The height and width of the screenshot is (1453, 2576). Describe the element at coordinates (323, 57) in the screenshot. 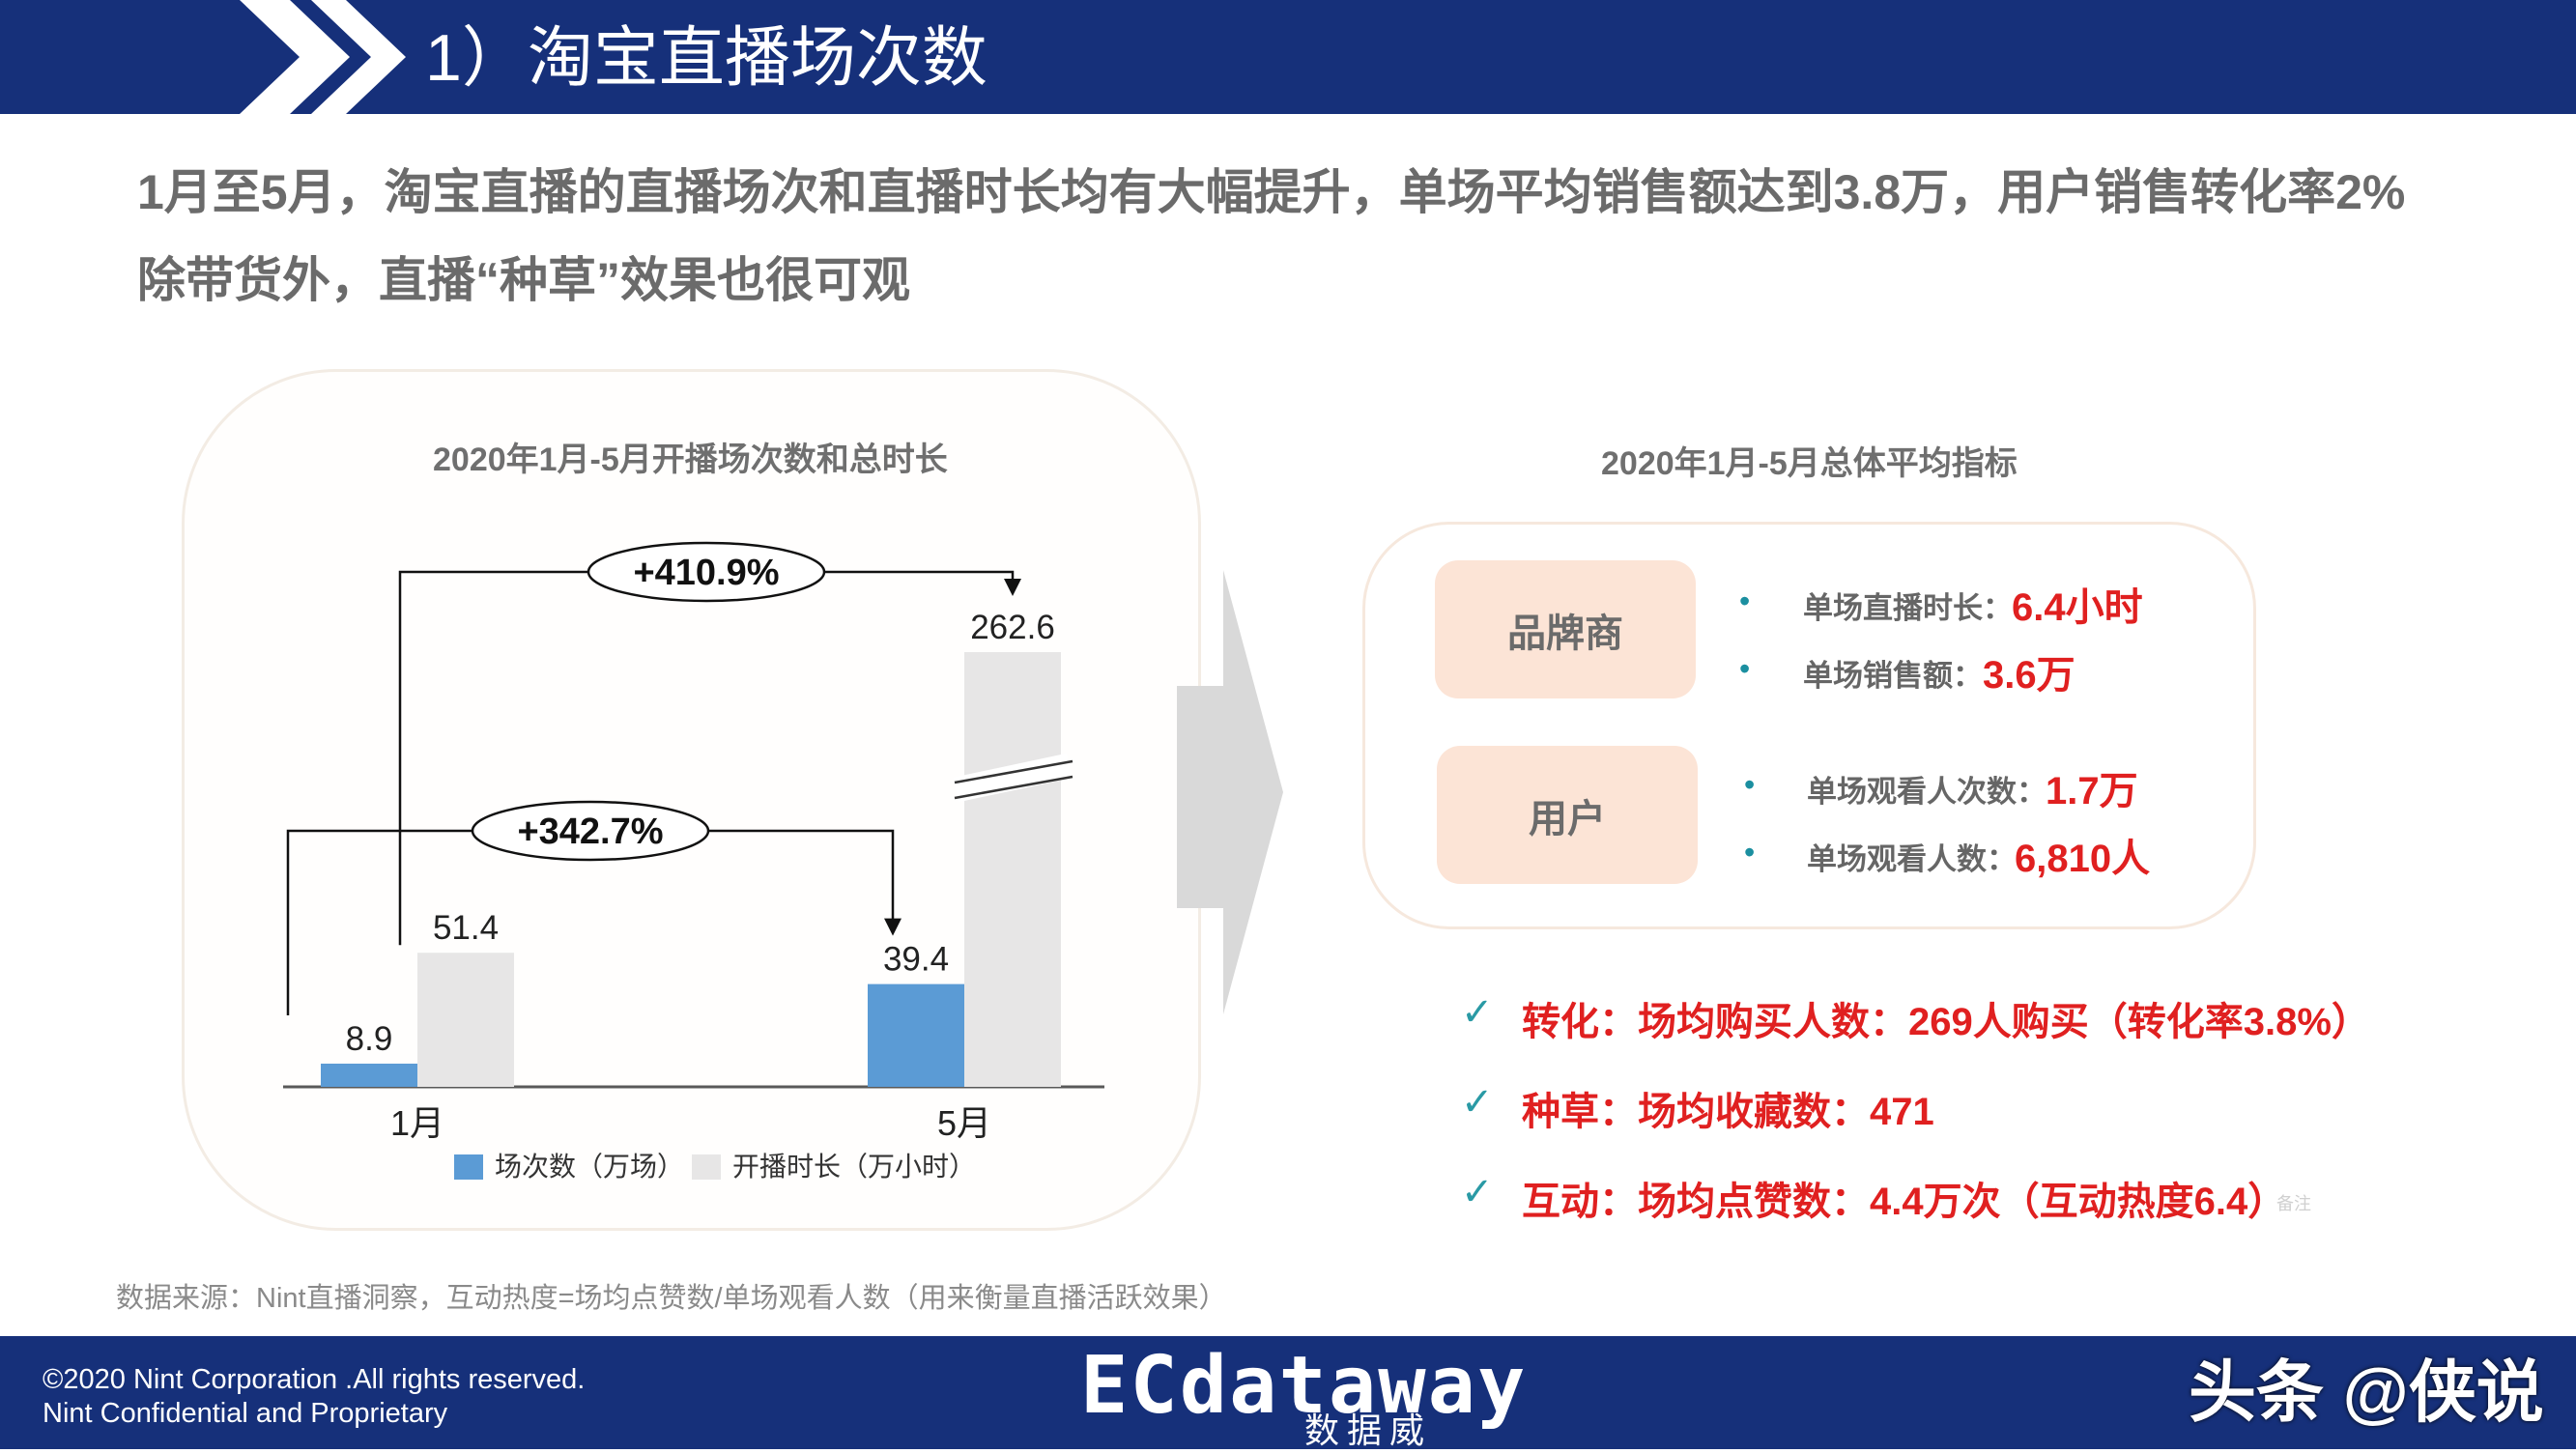

I see `chevron-icon` at that location.